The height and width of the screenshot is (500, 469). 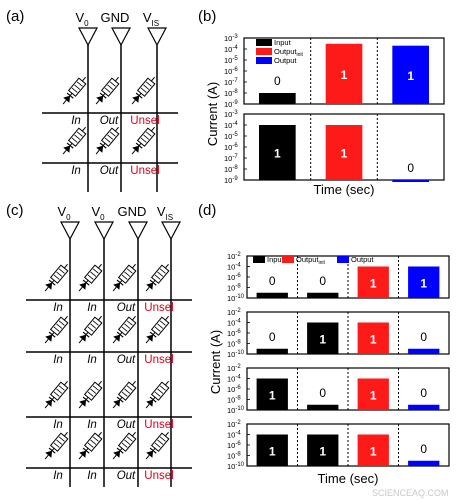 What do you see at coordinates (15, 16) in the screenshot?
I see `panel-a-letter: (a)` at bounding box center [15, 16].